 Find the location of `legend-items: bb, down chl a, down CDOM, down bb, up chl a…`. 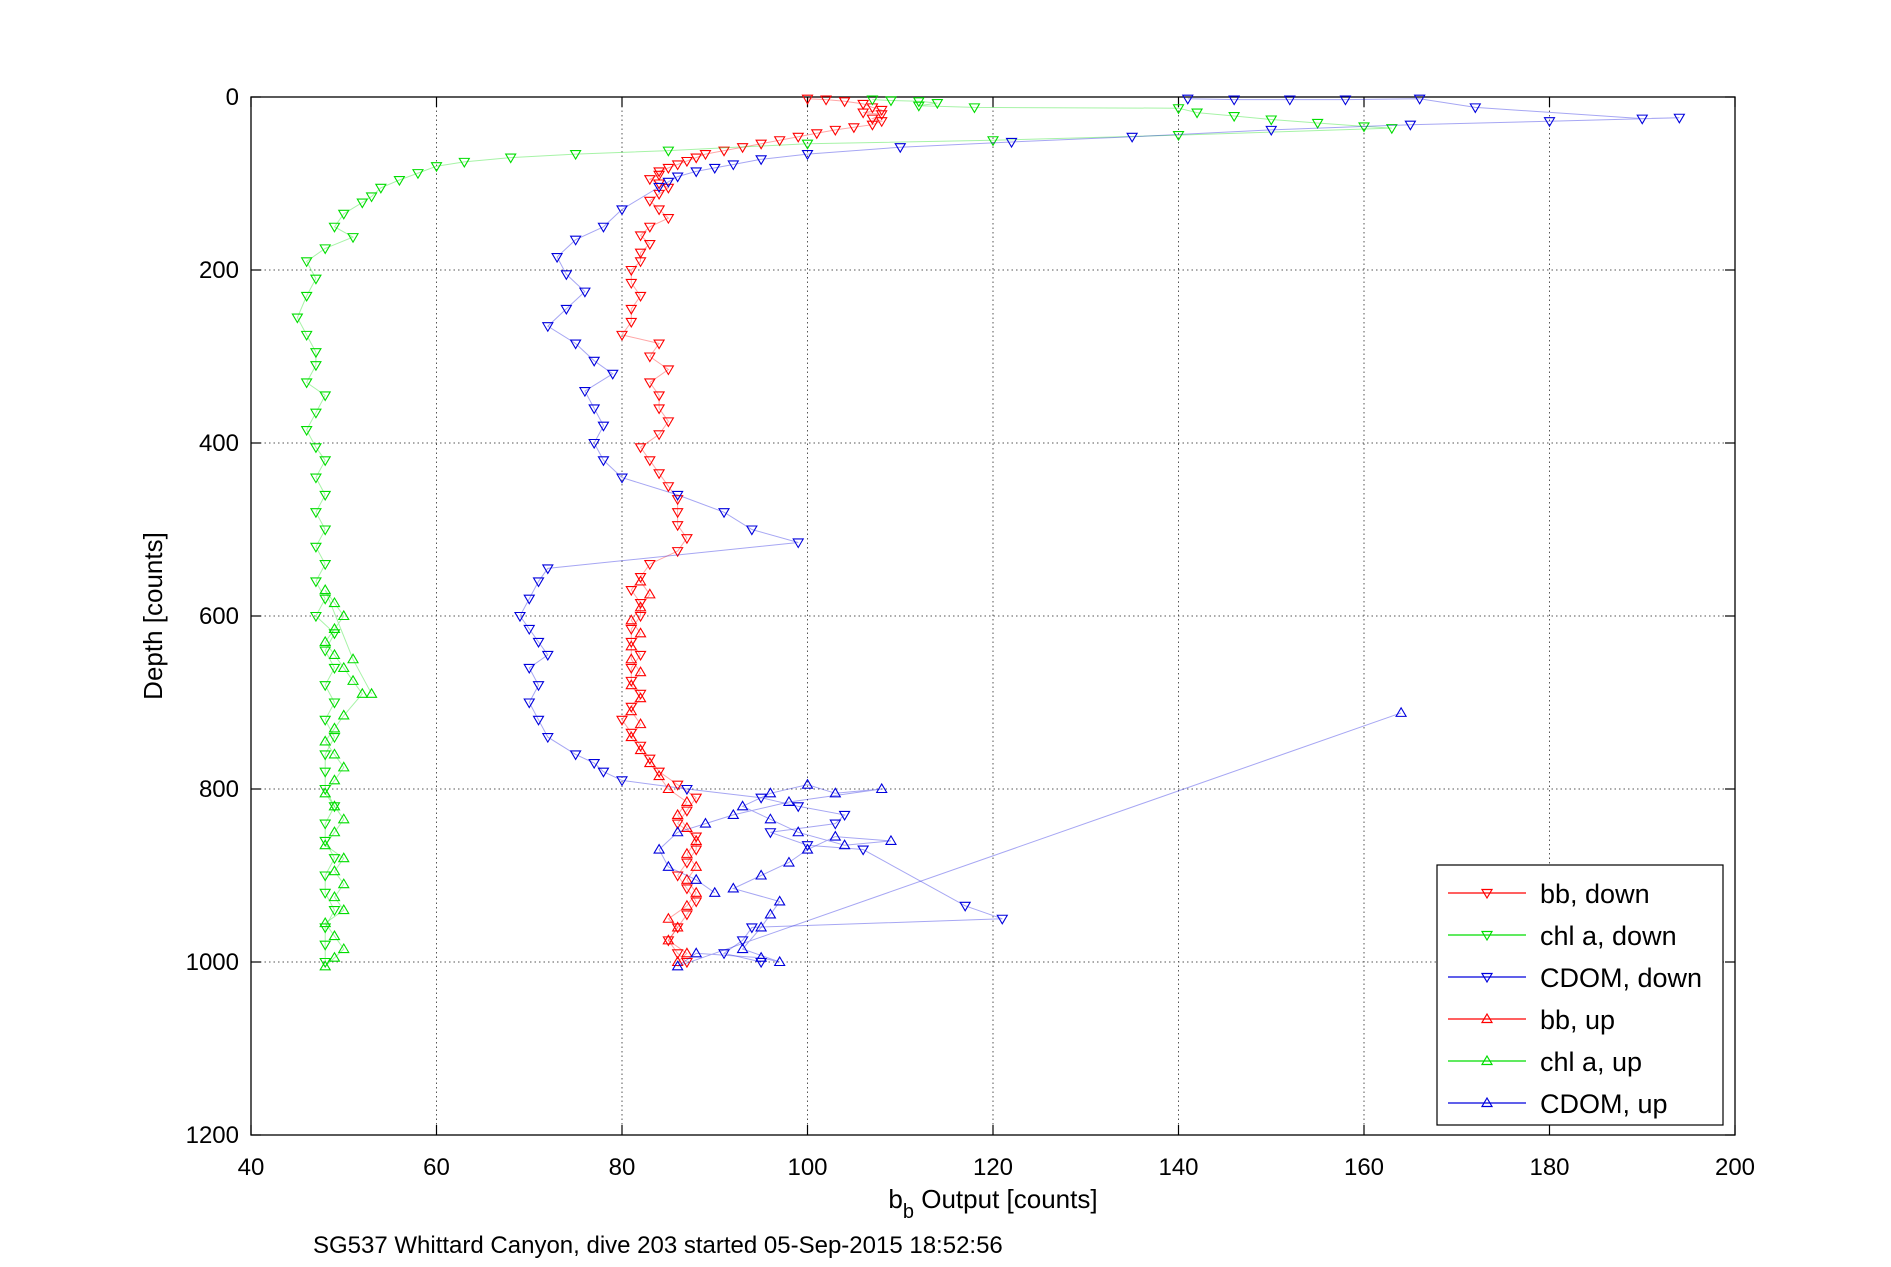

legend-items: bb, down chl a, down CDOM, down bb, up chl a… is located at coordinates (1575, 999).